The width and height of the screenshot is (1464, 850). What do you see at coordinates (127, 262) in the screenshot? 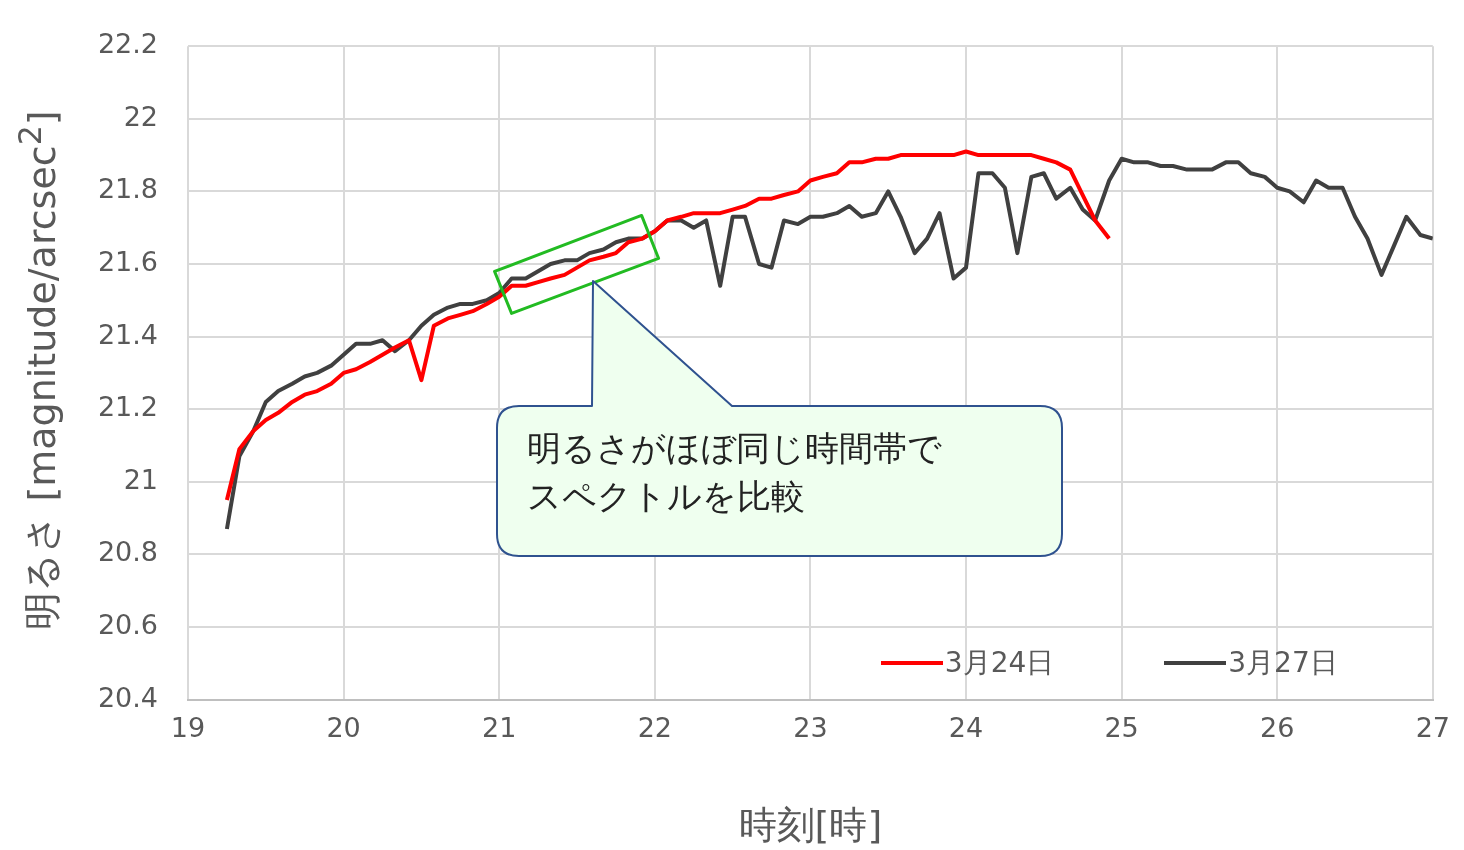
I see `y-tick-label: 21.6` at bounding box center [127, 262].